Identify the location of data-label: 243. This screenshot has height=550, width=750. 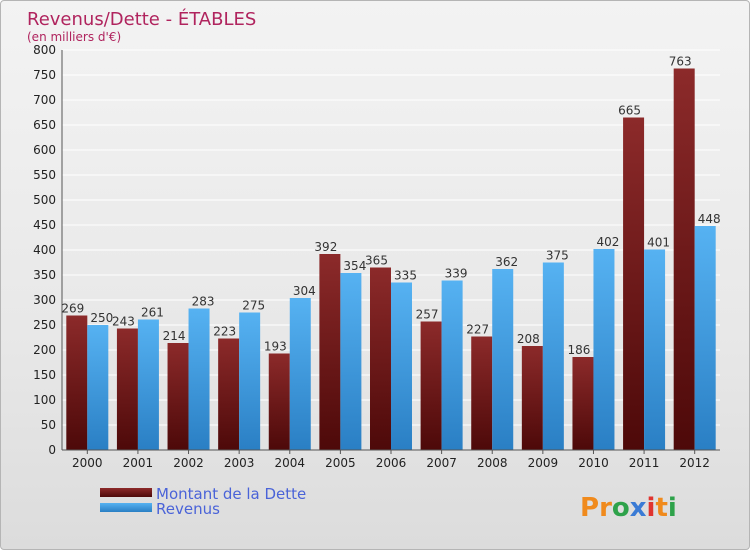
(123, 322).